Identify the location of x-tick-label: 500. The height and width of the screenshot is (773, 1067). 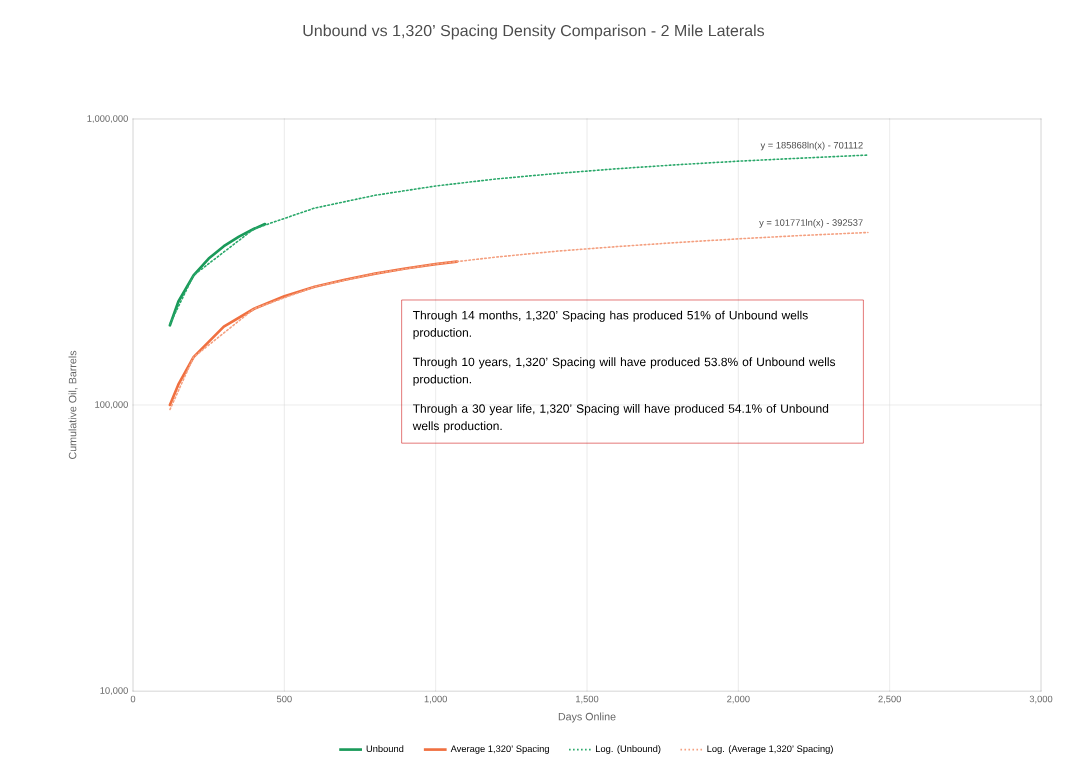
(284, 699).